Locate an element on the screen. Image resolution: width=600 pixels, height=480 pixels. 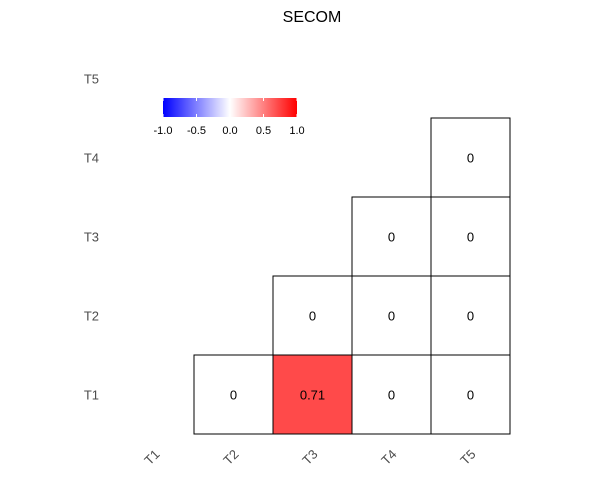
heatmap-cell-t1-t5 is located at coordinates (470, 394).